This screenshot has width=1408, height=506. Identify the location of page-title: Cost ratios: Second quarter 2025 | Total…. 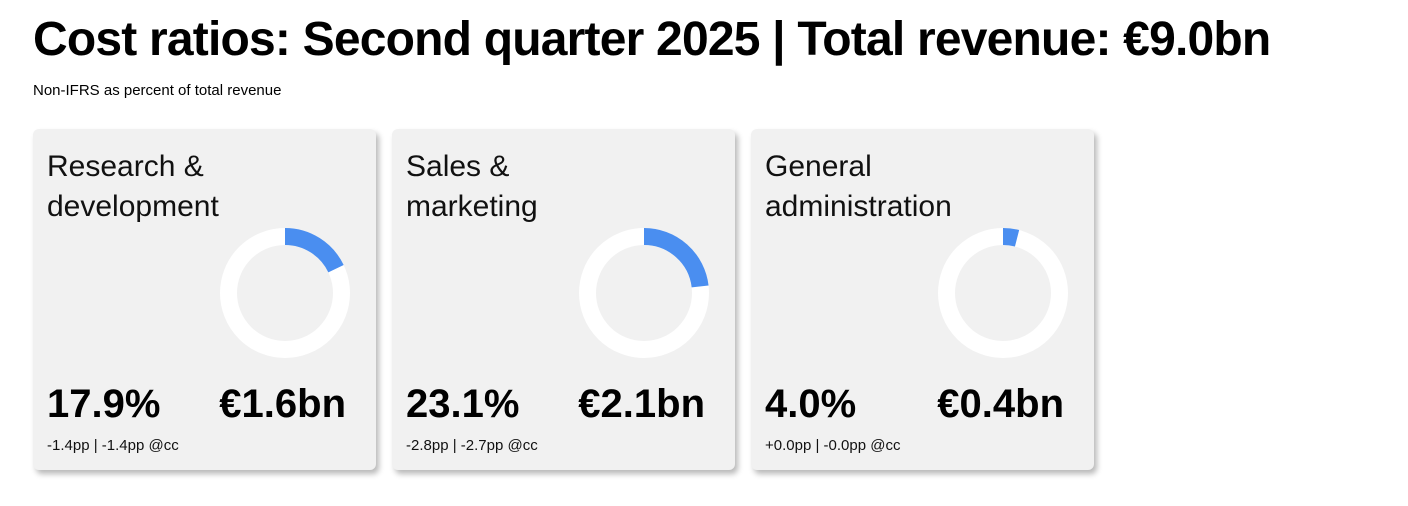
(652, 39).